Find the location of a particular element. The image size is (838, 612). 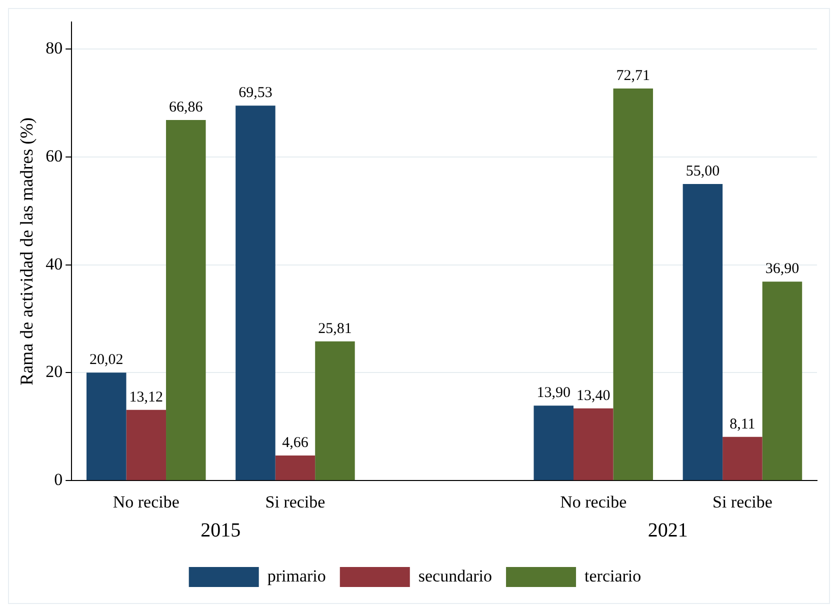

data-label: 8,11 is located at coordinates (743, 424).